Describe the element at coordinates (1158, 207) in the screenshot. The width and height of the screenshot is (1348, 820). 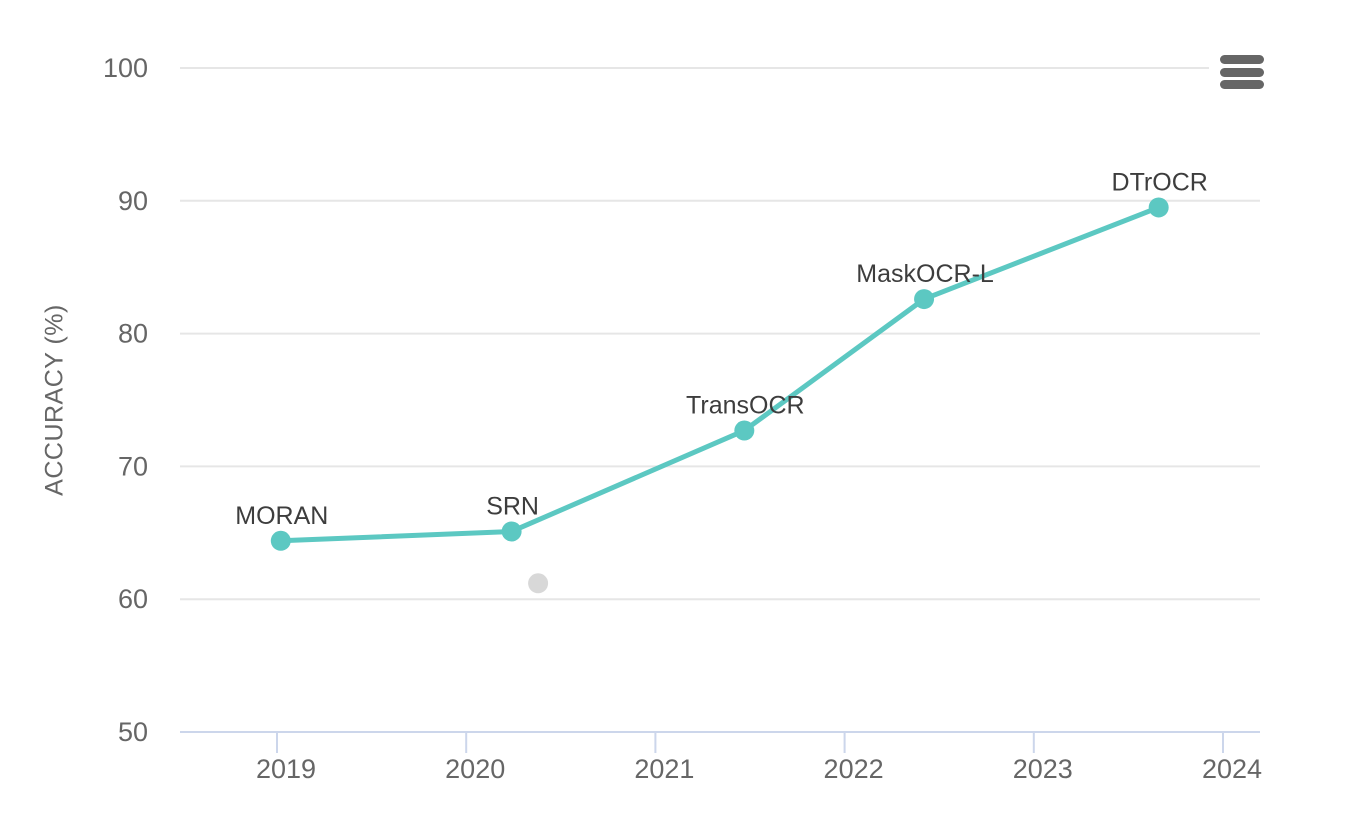
I see `data-point-DTrOCR` at that location.